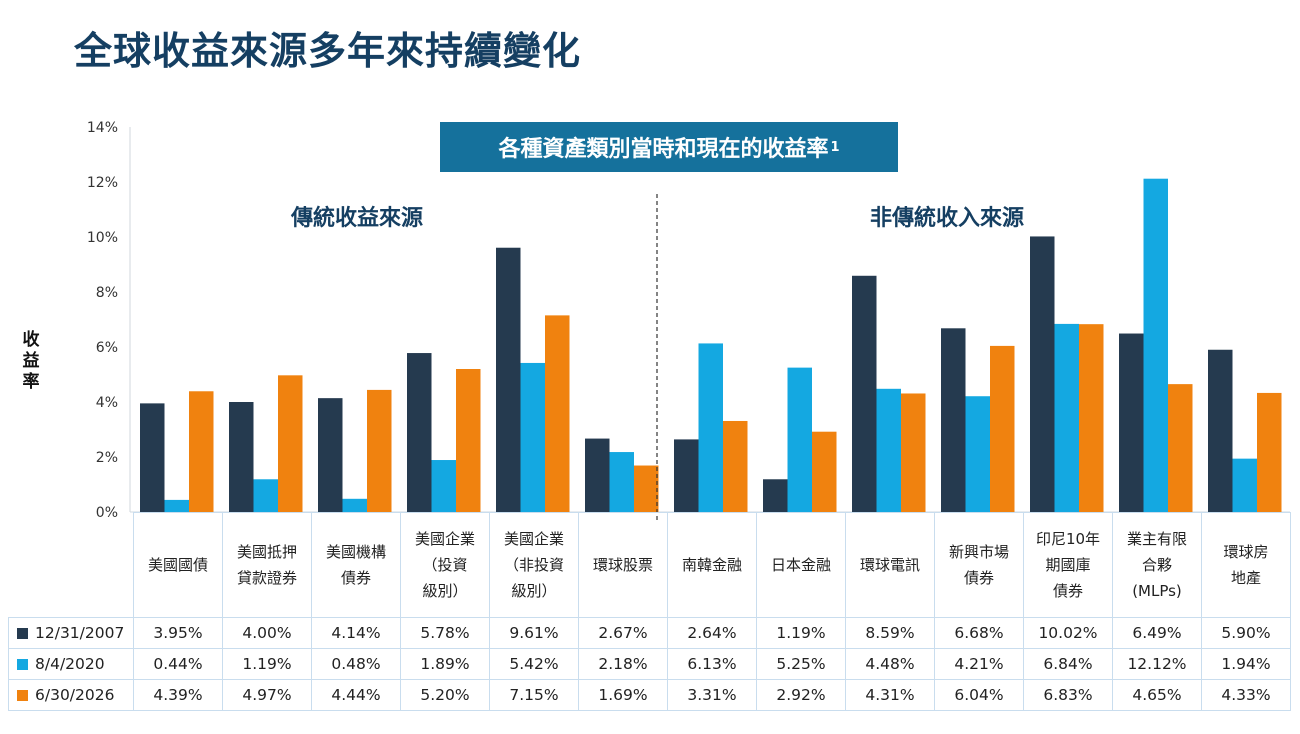 The image size is (1300, 734). I want to click on chart-subtitle-footnote: 1, so click(835, 147).